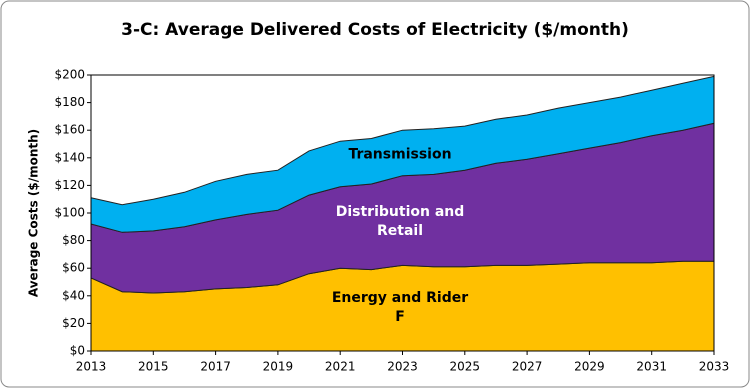 This screenshot has width=750, height=388. I want to click on y-tick-label: $120, so click(69, 185).